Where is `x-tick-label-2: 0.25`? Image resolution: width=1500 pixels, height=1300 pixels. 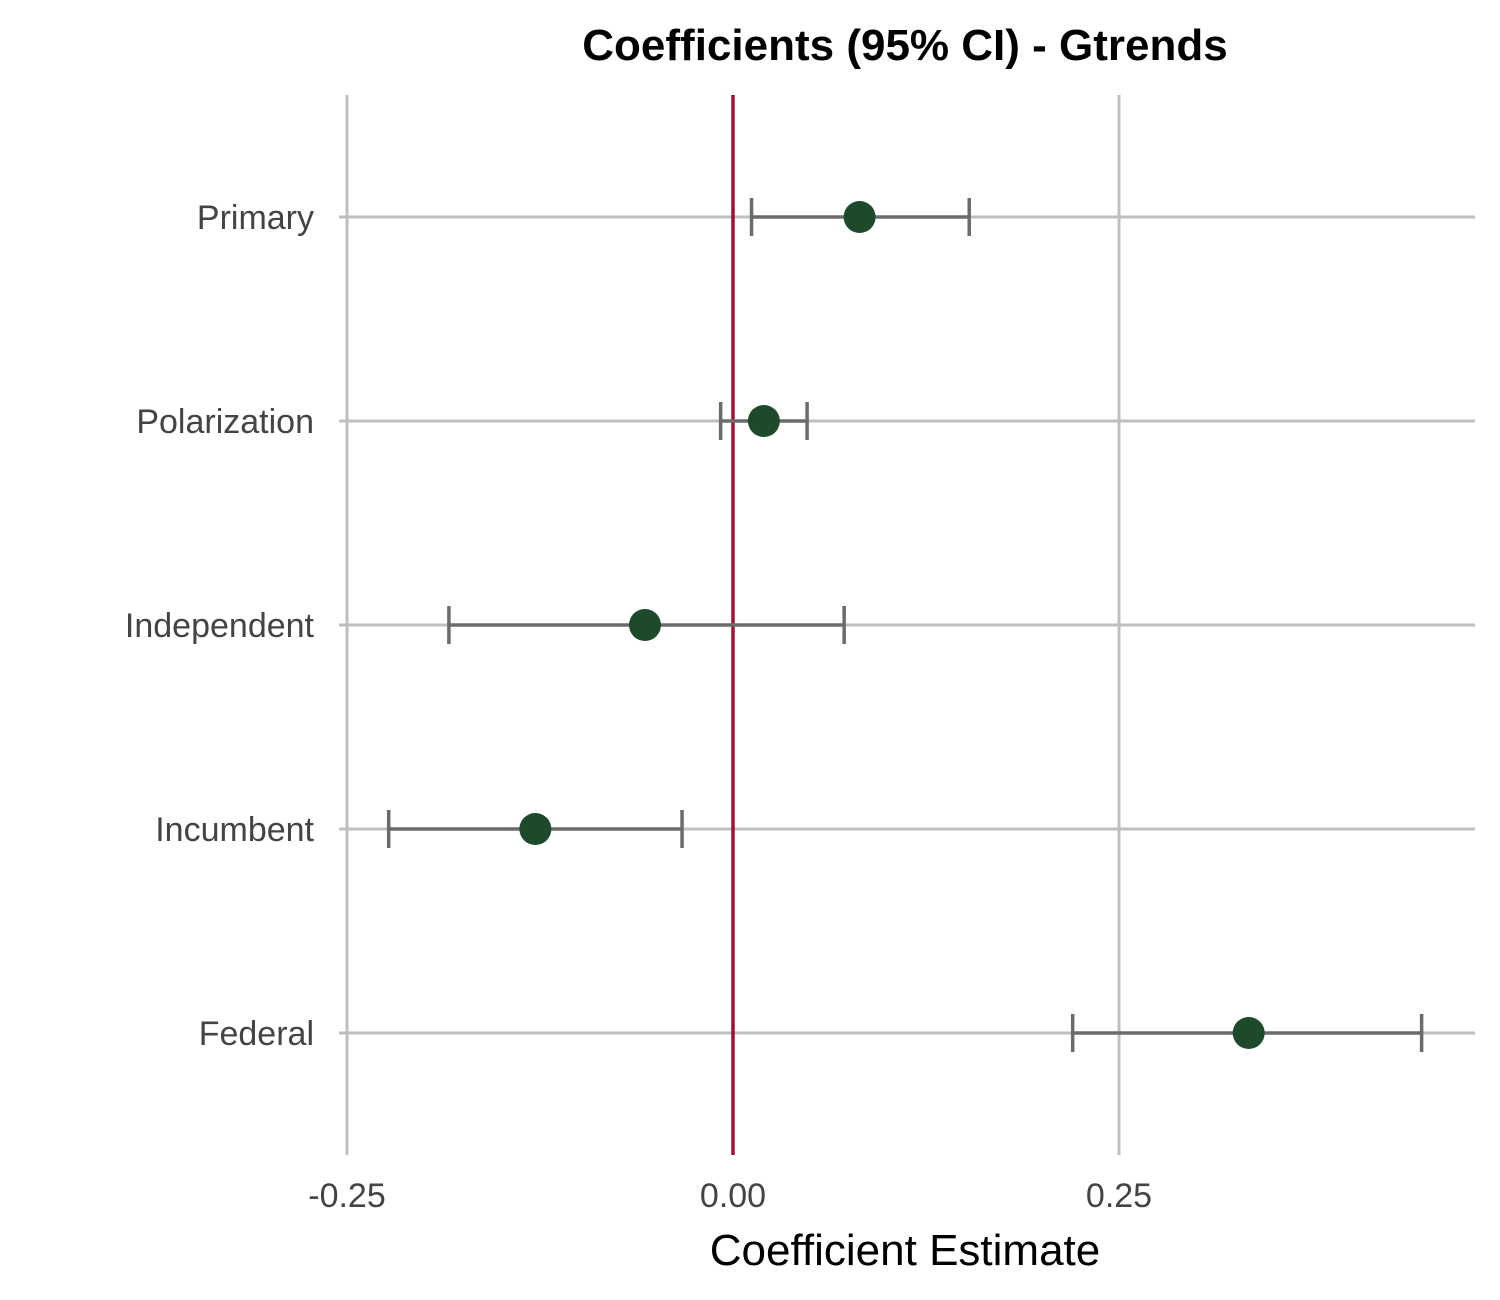 x-tick-label-2: 0.25 is located at coordinates (1119, 1196).